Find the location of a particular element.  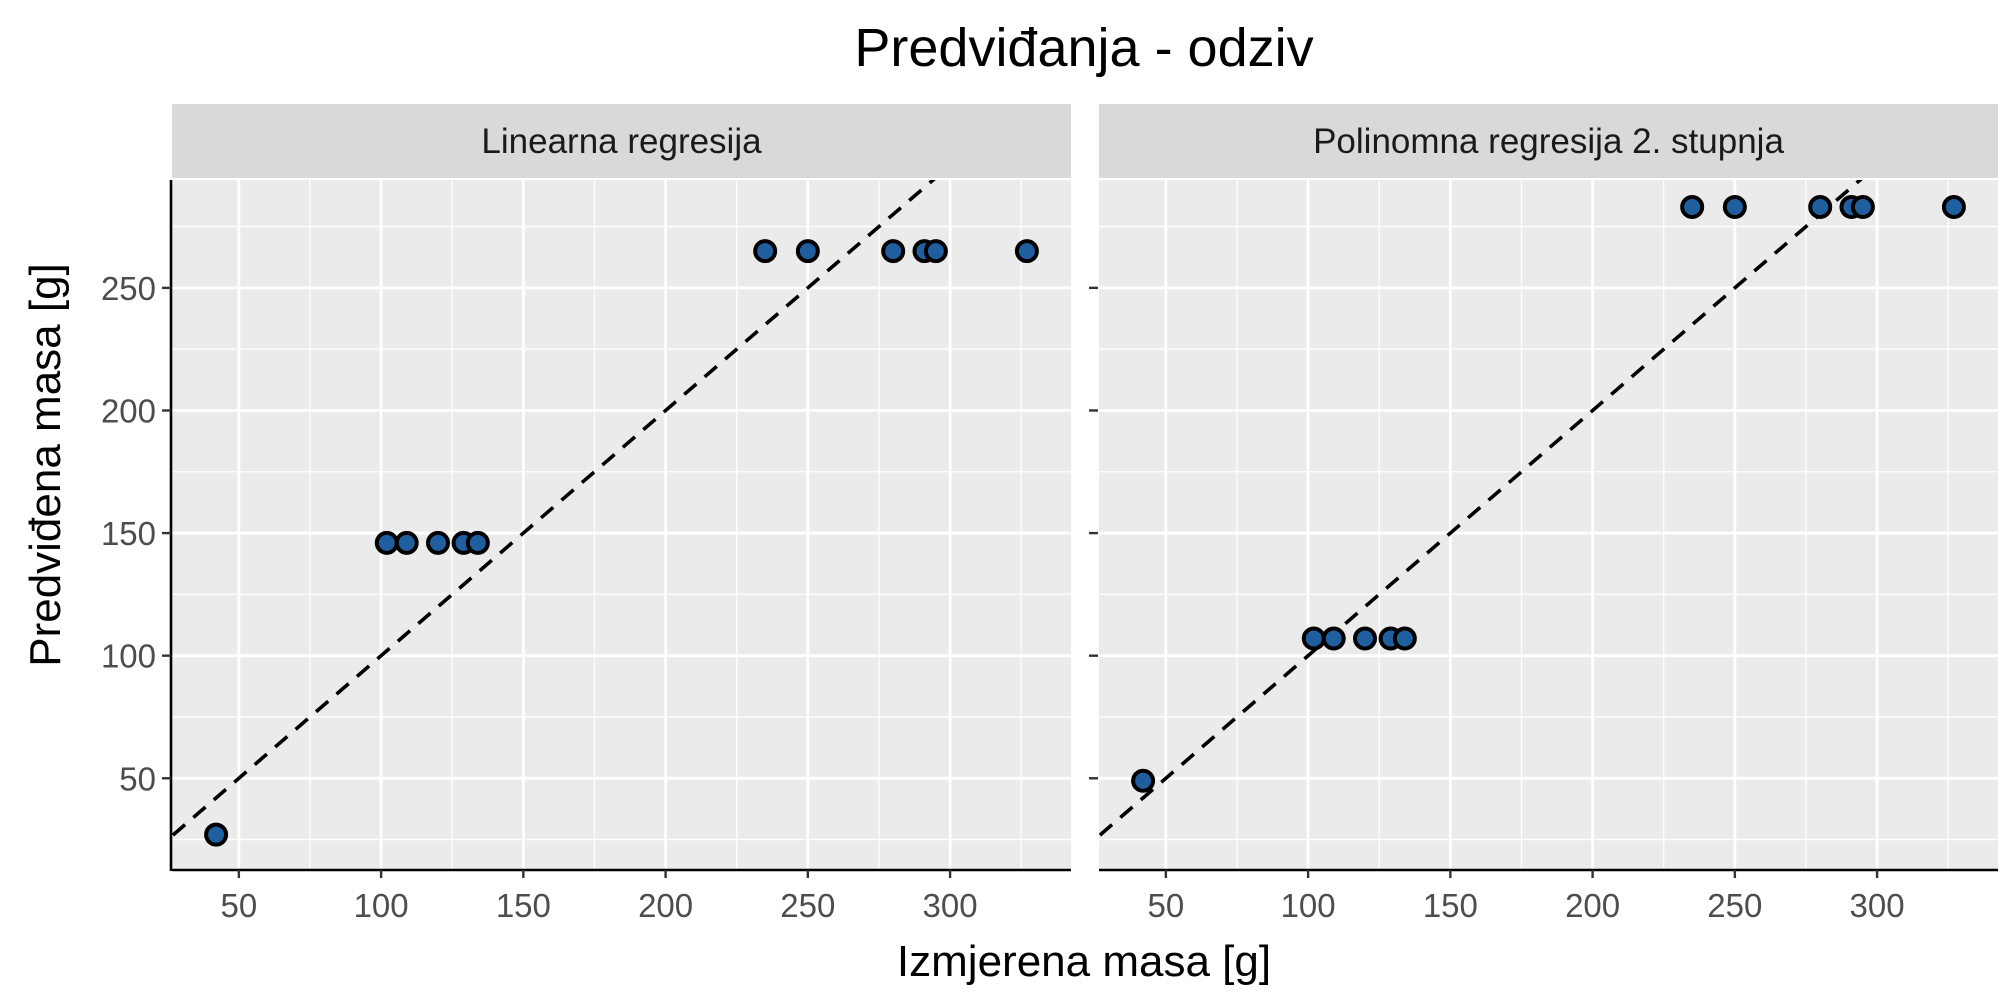

facet-strip-label: Polinomna regresija 2. stupnja is located at coordinates (1548, 141).